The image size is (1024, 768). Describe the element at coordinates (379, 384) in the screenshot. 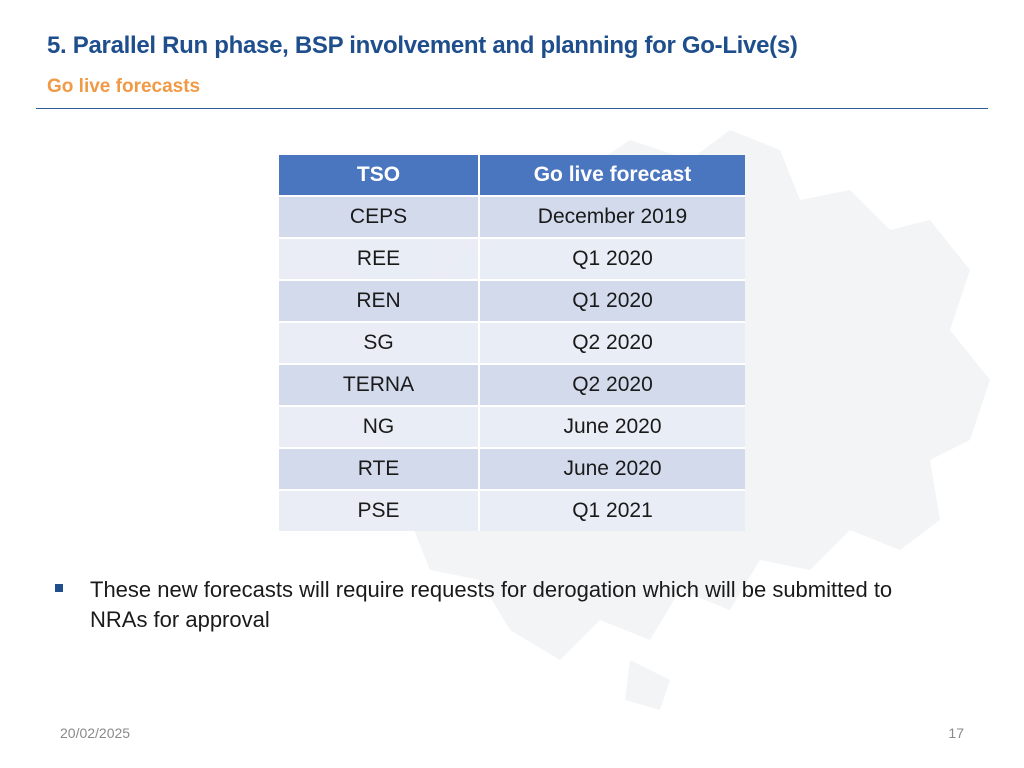

I see `tso-cell: TERNA` at that location.